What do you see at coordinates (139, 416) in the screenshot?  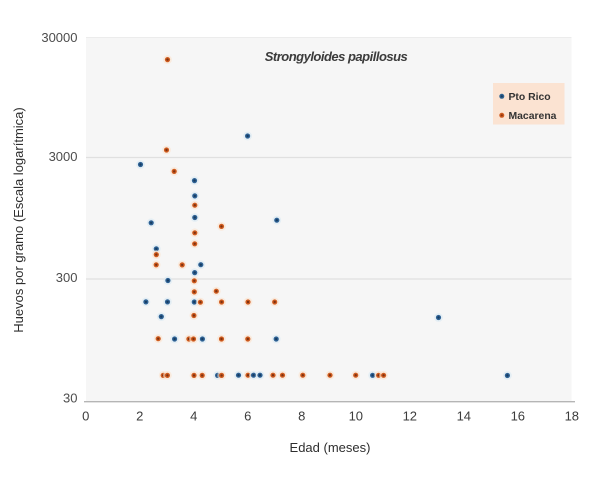 I see `svg-text: 2` at bounding box center [139, 416].